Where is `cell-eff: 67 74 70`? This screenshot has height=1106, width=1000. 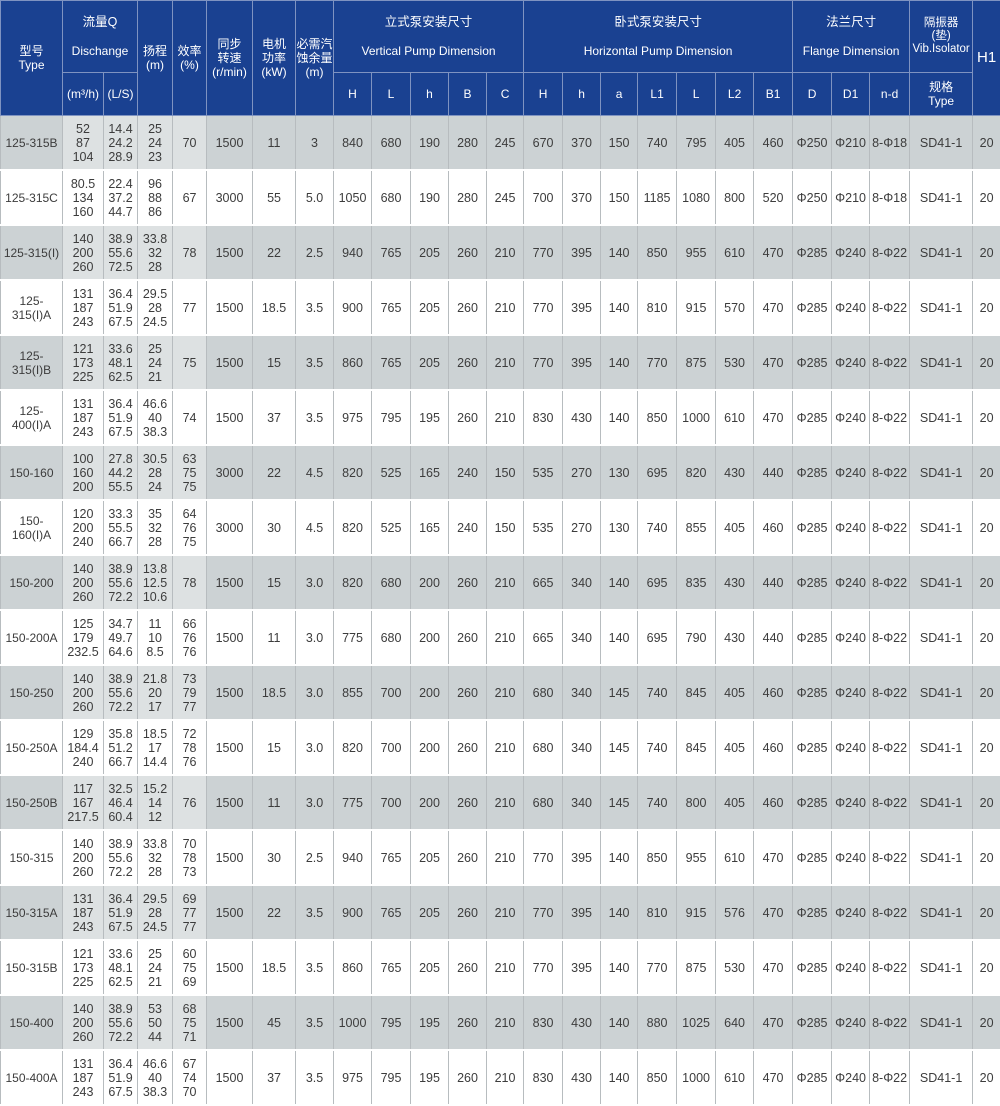
cell-eff: 67 74 70 is located at coordinates (190, 1077).